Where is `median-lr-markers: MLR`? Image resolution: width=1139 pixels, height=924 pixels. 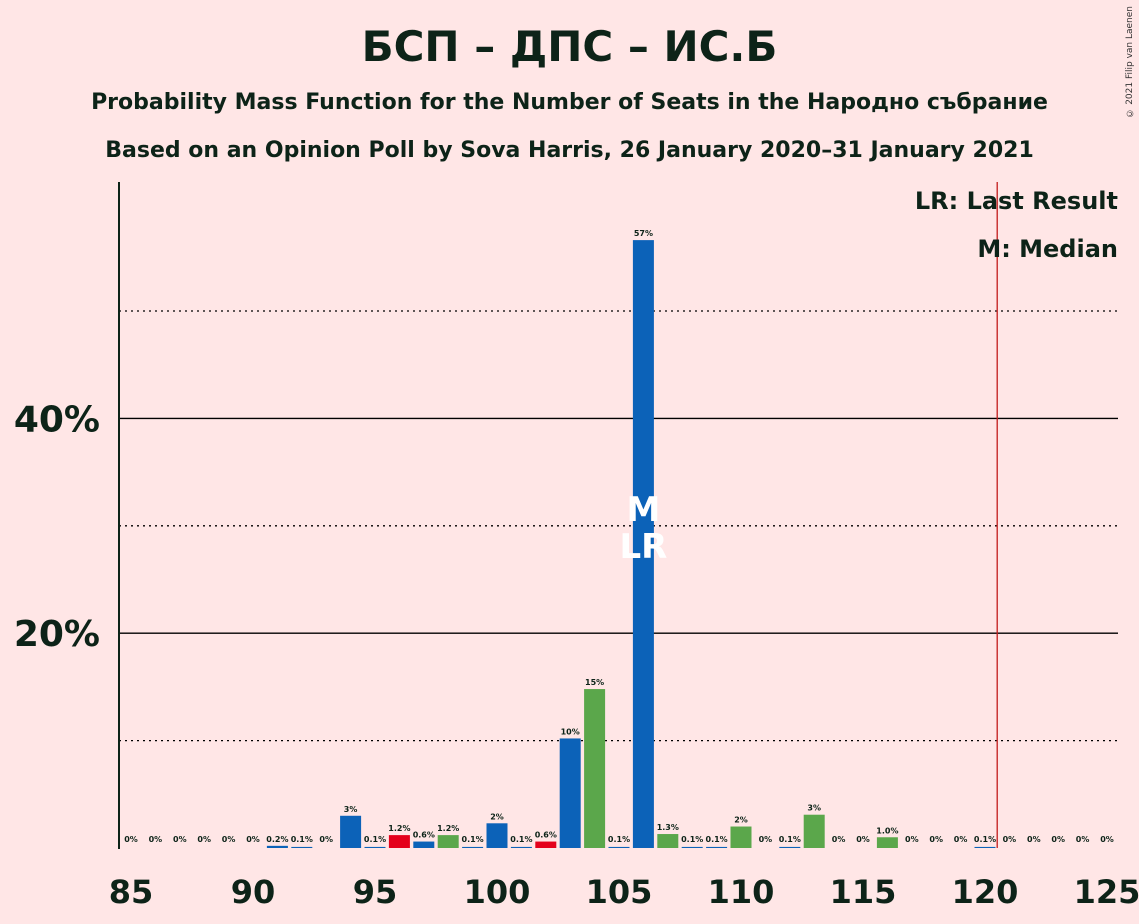
median-lr-markers: MLR is located at coordinates (643, 528).